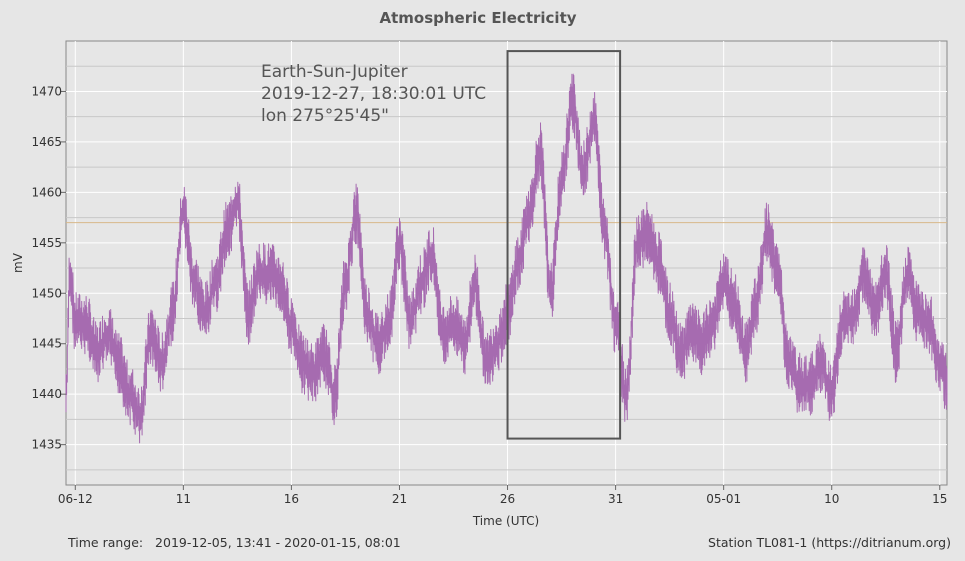 The width and height of the screenshot is (965, 561). Describe the element at coordinates (46, 91) in the screenshot. I see `y-tick-label: 1470` at that location.